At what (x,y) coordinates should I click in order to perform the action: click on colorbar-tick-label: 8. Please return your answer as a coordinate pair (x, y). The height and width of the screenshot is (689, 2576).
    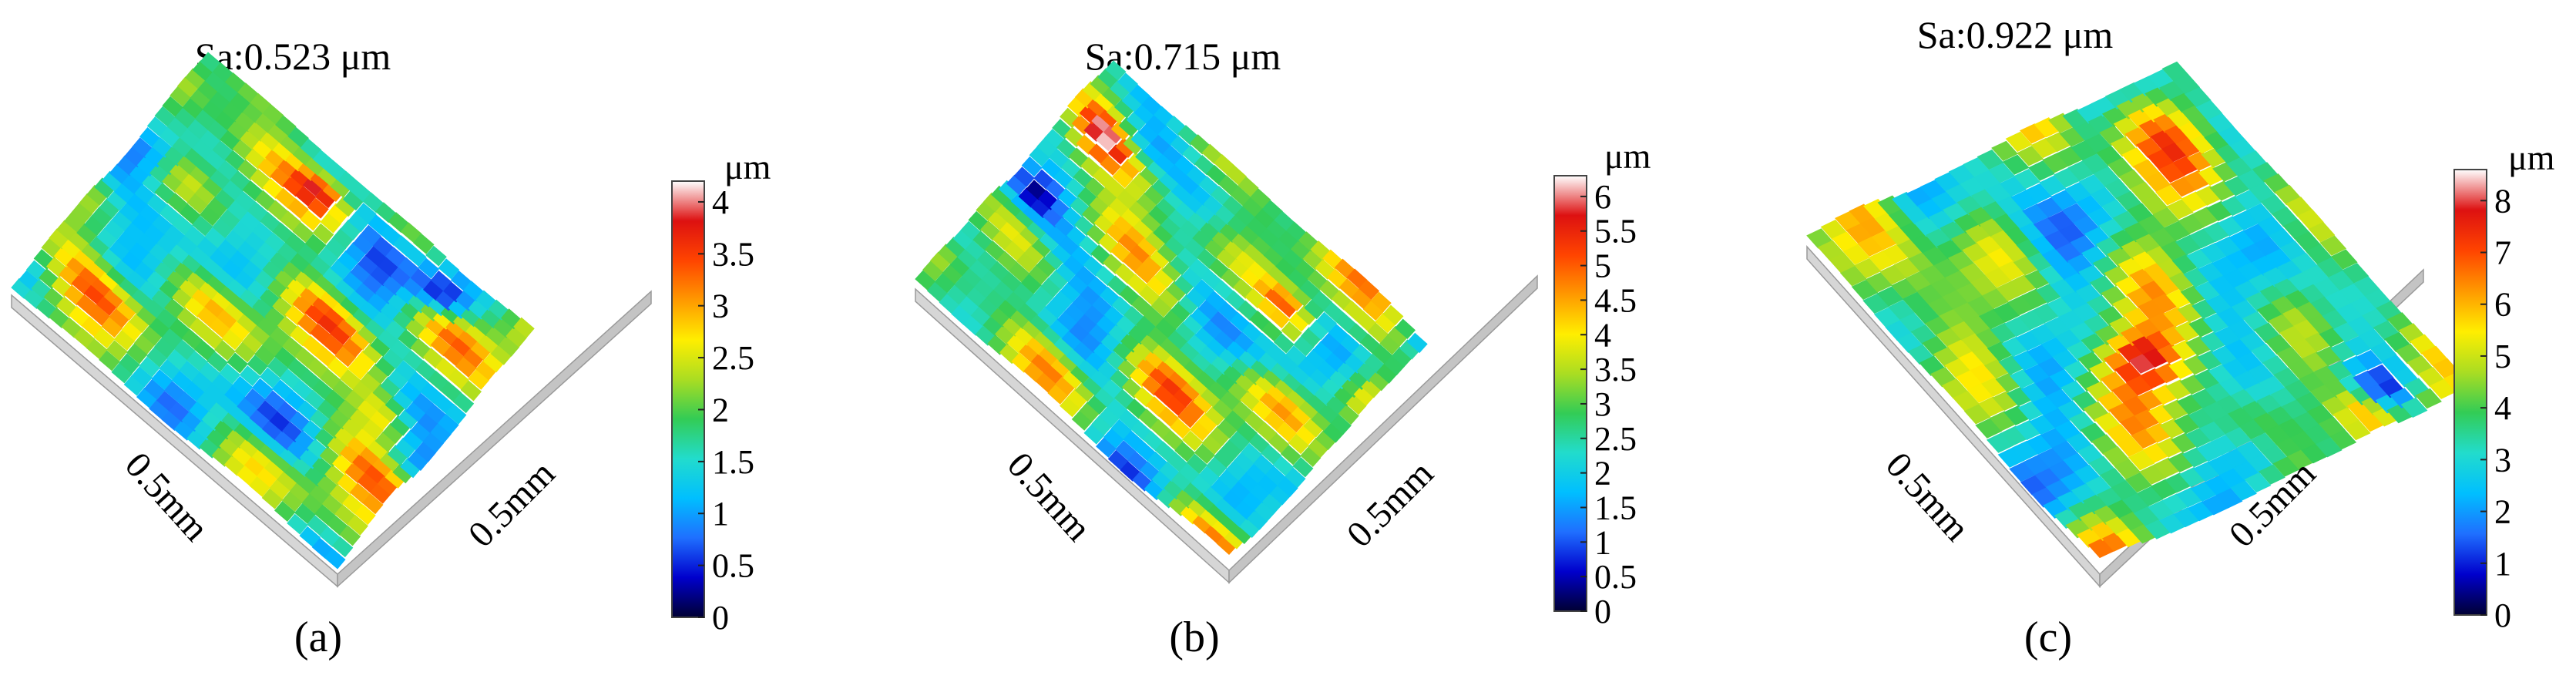
    Looking at the image, I should click on (2502, 201).